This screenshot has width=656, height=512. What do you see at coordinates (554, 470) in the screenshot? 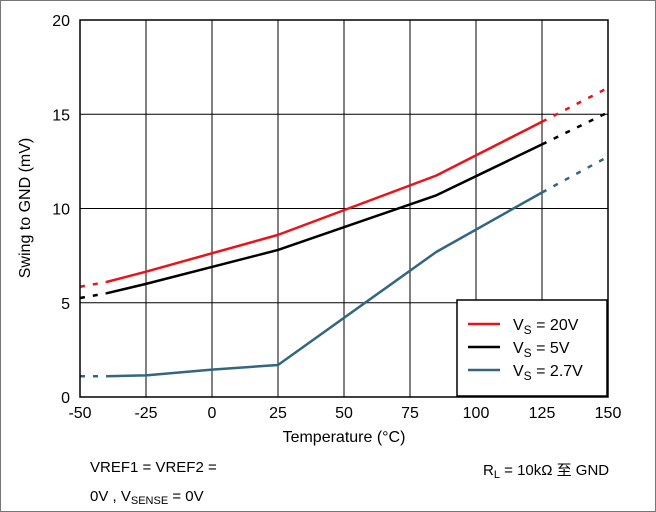
I see `load-note-text-b: = 10kΩ 至 GND` at bounding box center [554, 470].